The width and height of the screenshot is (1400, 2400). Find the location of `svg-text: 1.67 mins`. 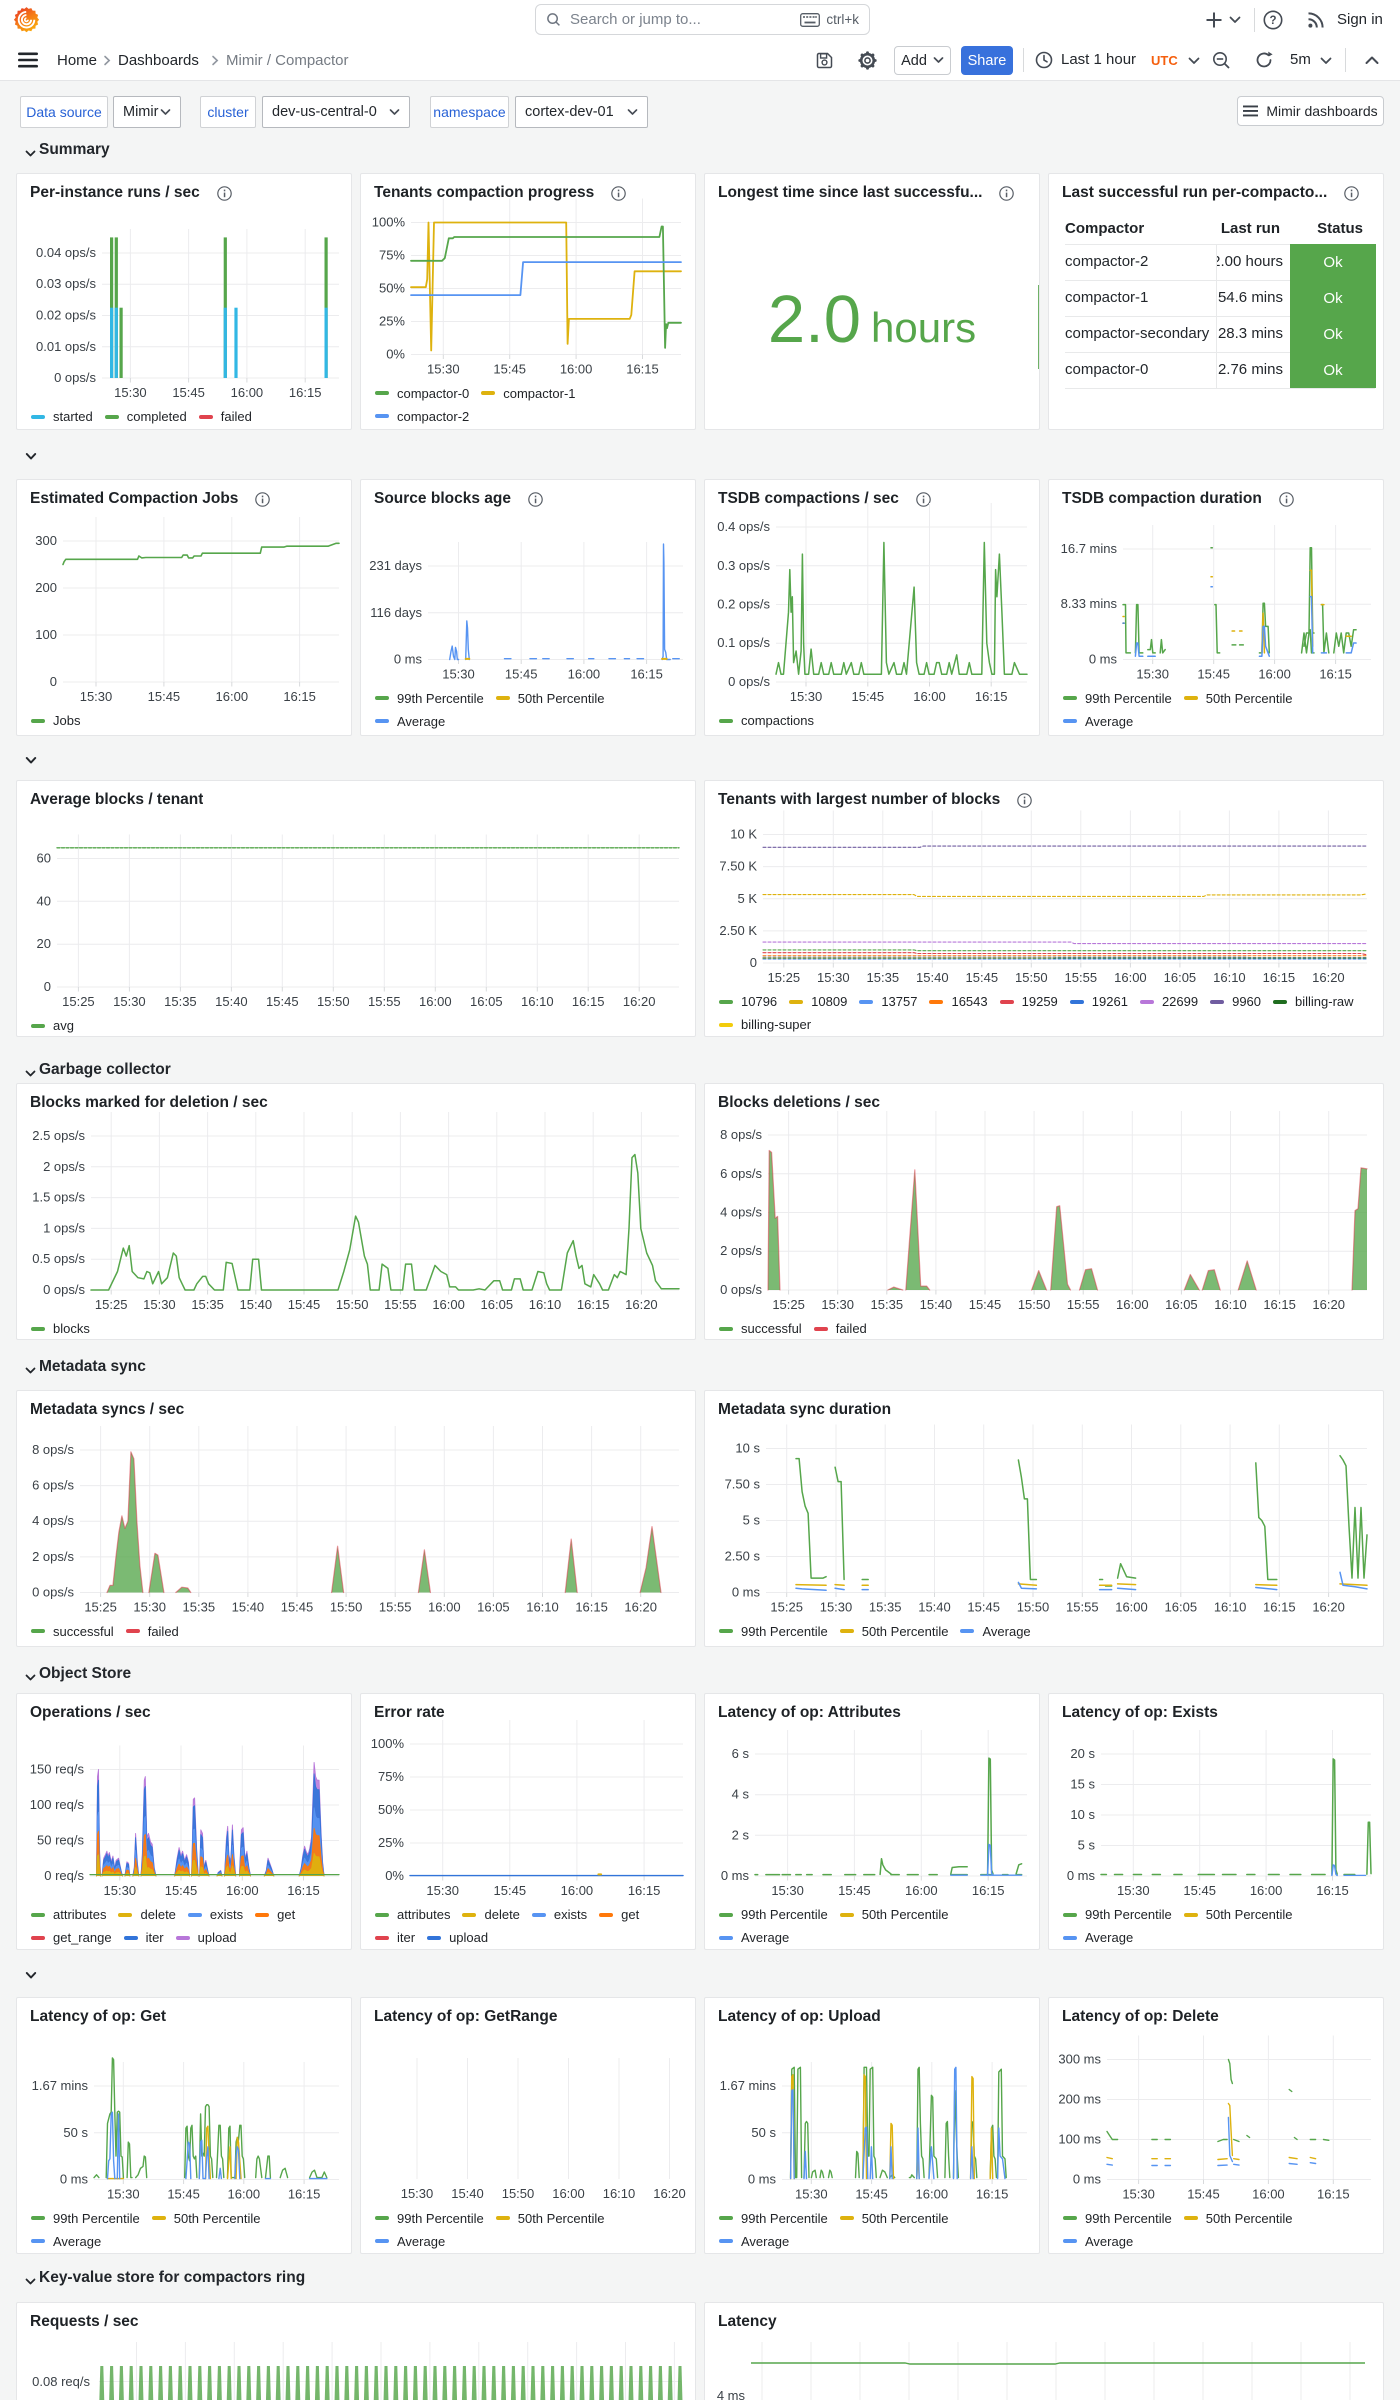

svg-text: 1.67 mins is located at coordinates (60, 2085).